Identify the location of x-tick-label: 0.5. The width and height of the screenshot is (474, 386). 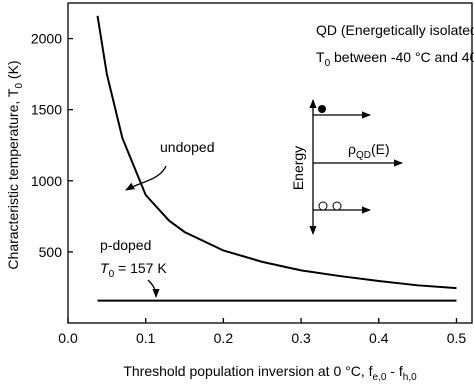
(457, 338).